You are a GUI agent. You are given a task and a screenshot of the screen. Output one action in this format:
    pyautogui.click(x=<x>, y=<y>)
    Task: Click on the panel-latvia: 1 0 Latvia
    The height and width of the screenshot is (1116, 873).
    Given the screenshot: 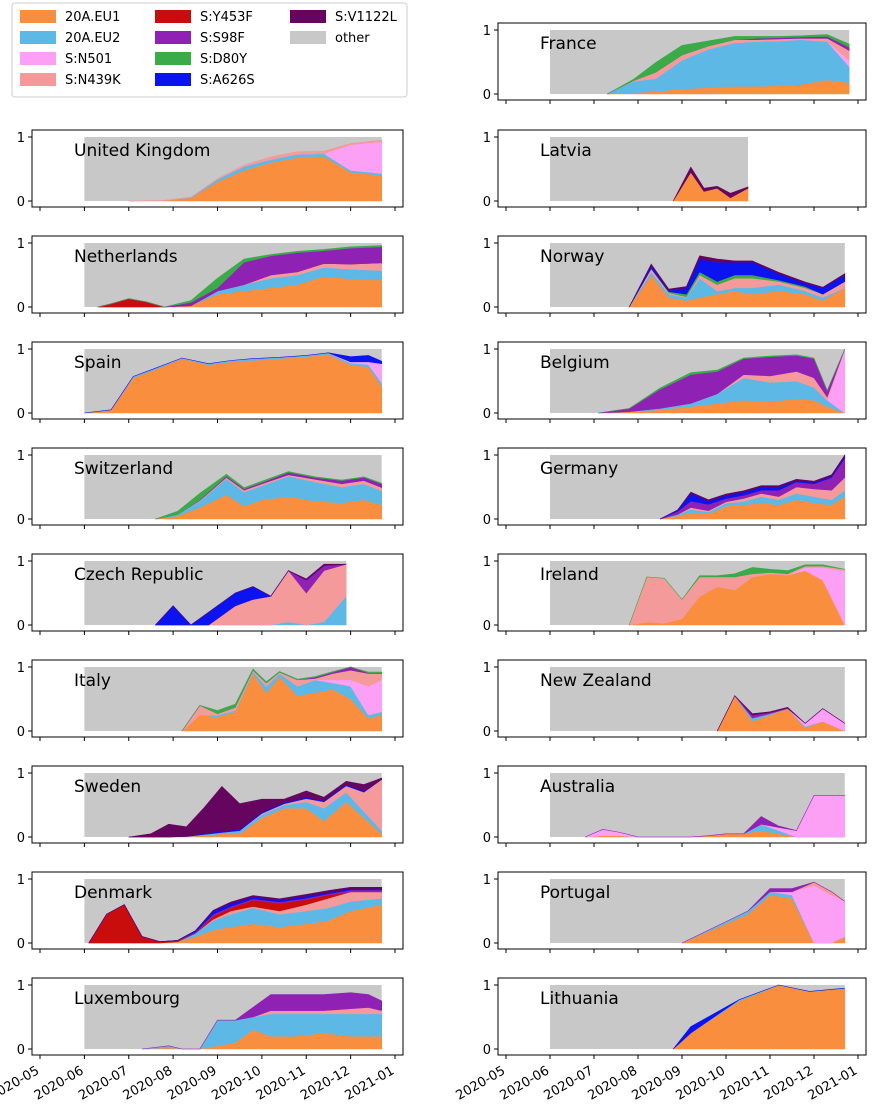 What is the action you would take?
    pyautogui.click(x=675, y=170)
    